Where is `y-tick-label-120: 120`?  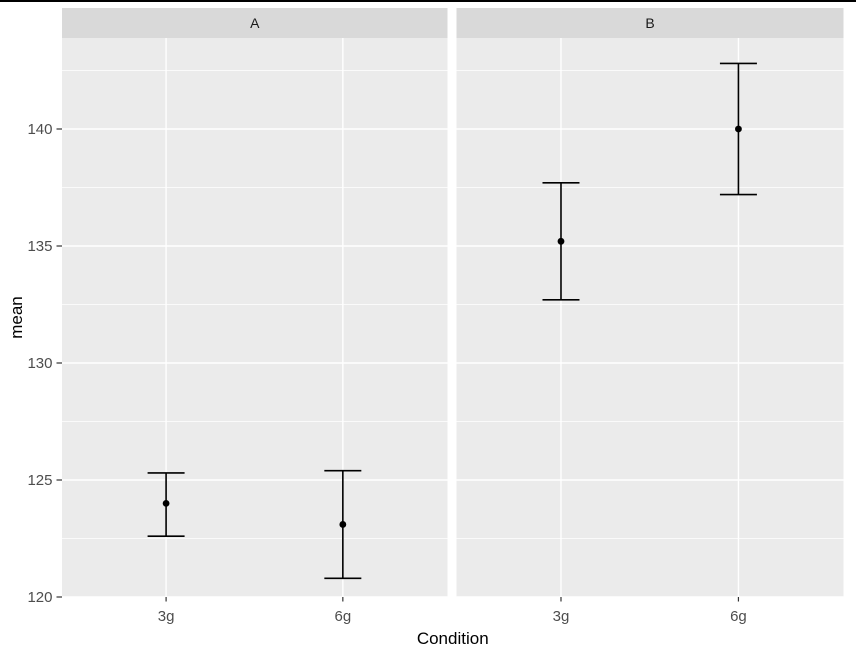
y-tick-label-120: 120 is located at coordinates (39, 597).